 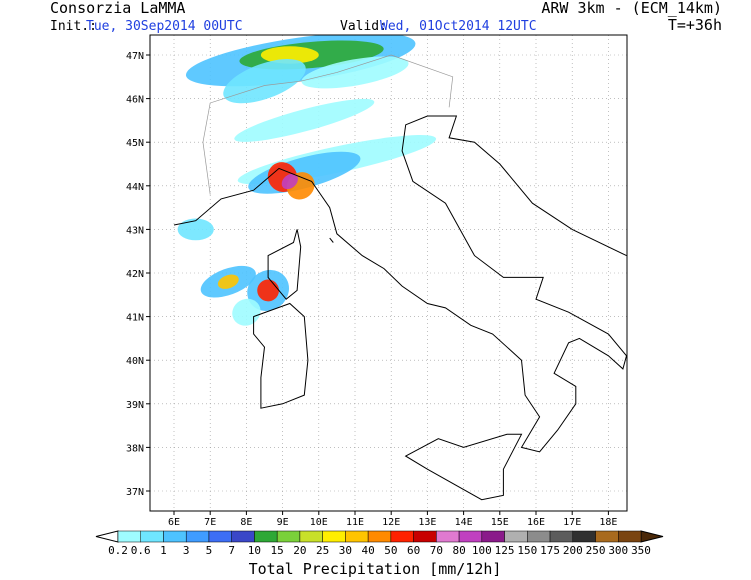 I want to click on colorbar-title: Total Precipitation [mm/12h], so click(x=375, y=569).